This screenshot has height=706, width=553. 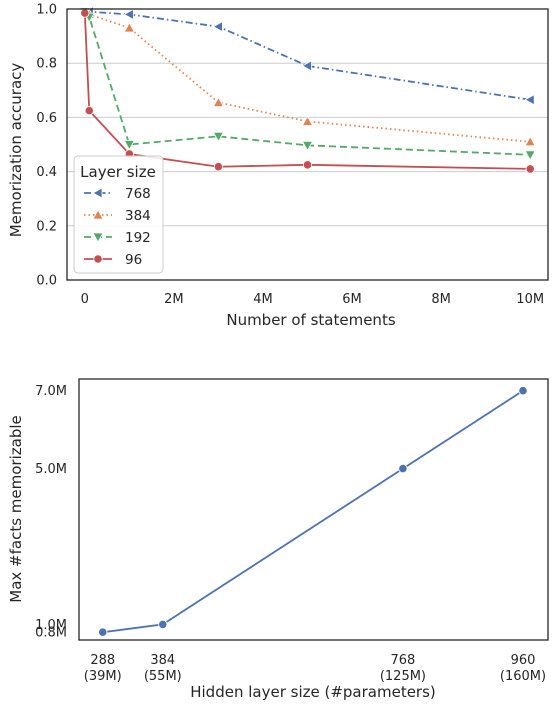 I want to click on chart2-x-tick-sublabel: (125M), so click(x=403, y=676).